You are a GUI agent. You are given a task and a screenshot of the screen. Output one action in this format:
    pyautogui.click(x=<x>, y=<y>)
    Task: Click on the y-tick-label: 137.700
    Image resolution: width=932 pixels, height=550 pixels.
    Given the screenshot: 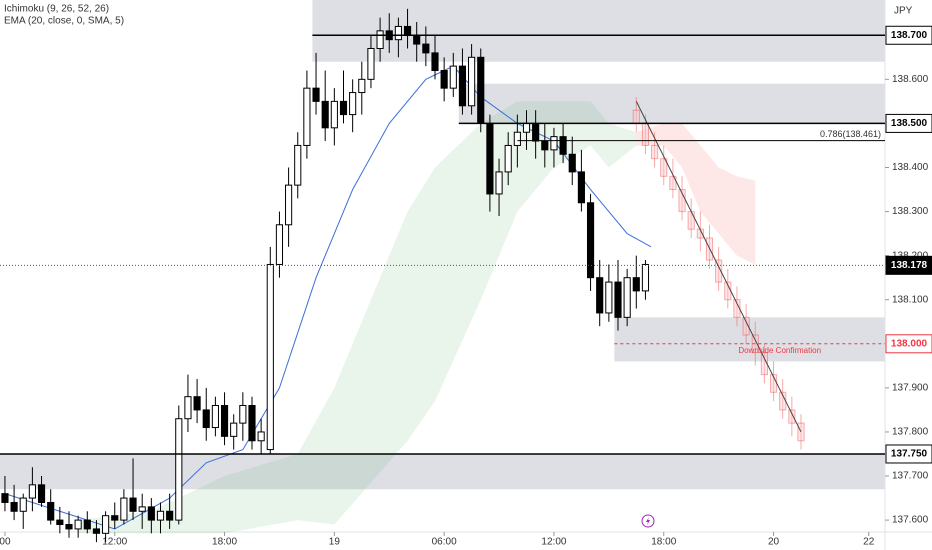 What is the action you would take?
    pyautogui.click(x=910, y=476)
    